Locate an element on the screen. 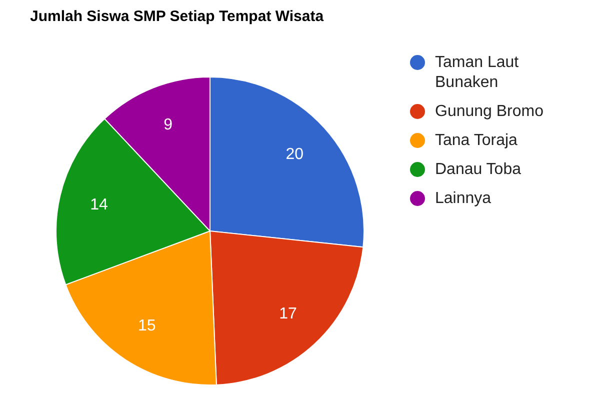 The width and height of the screenshot is (600, 393). chart-title: Jumlah Siswa SMP Setiap Tempat Wisata is located at coordinates (177, 16).